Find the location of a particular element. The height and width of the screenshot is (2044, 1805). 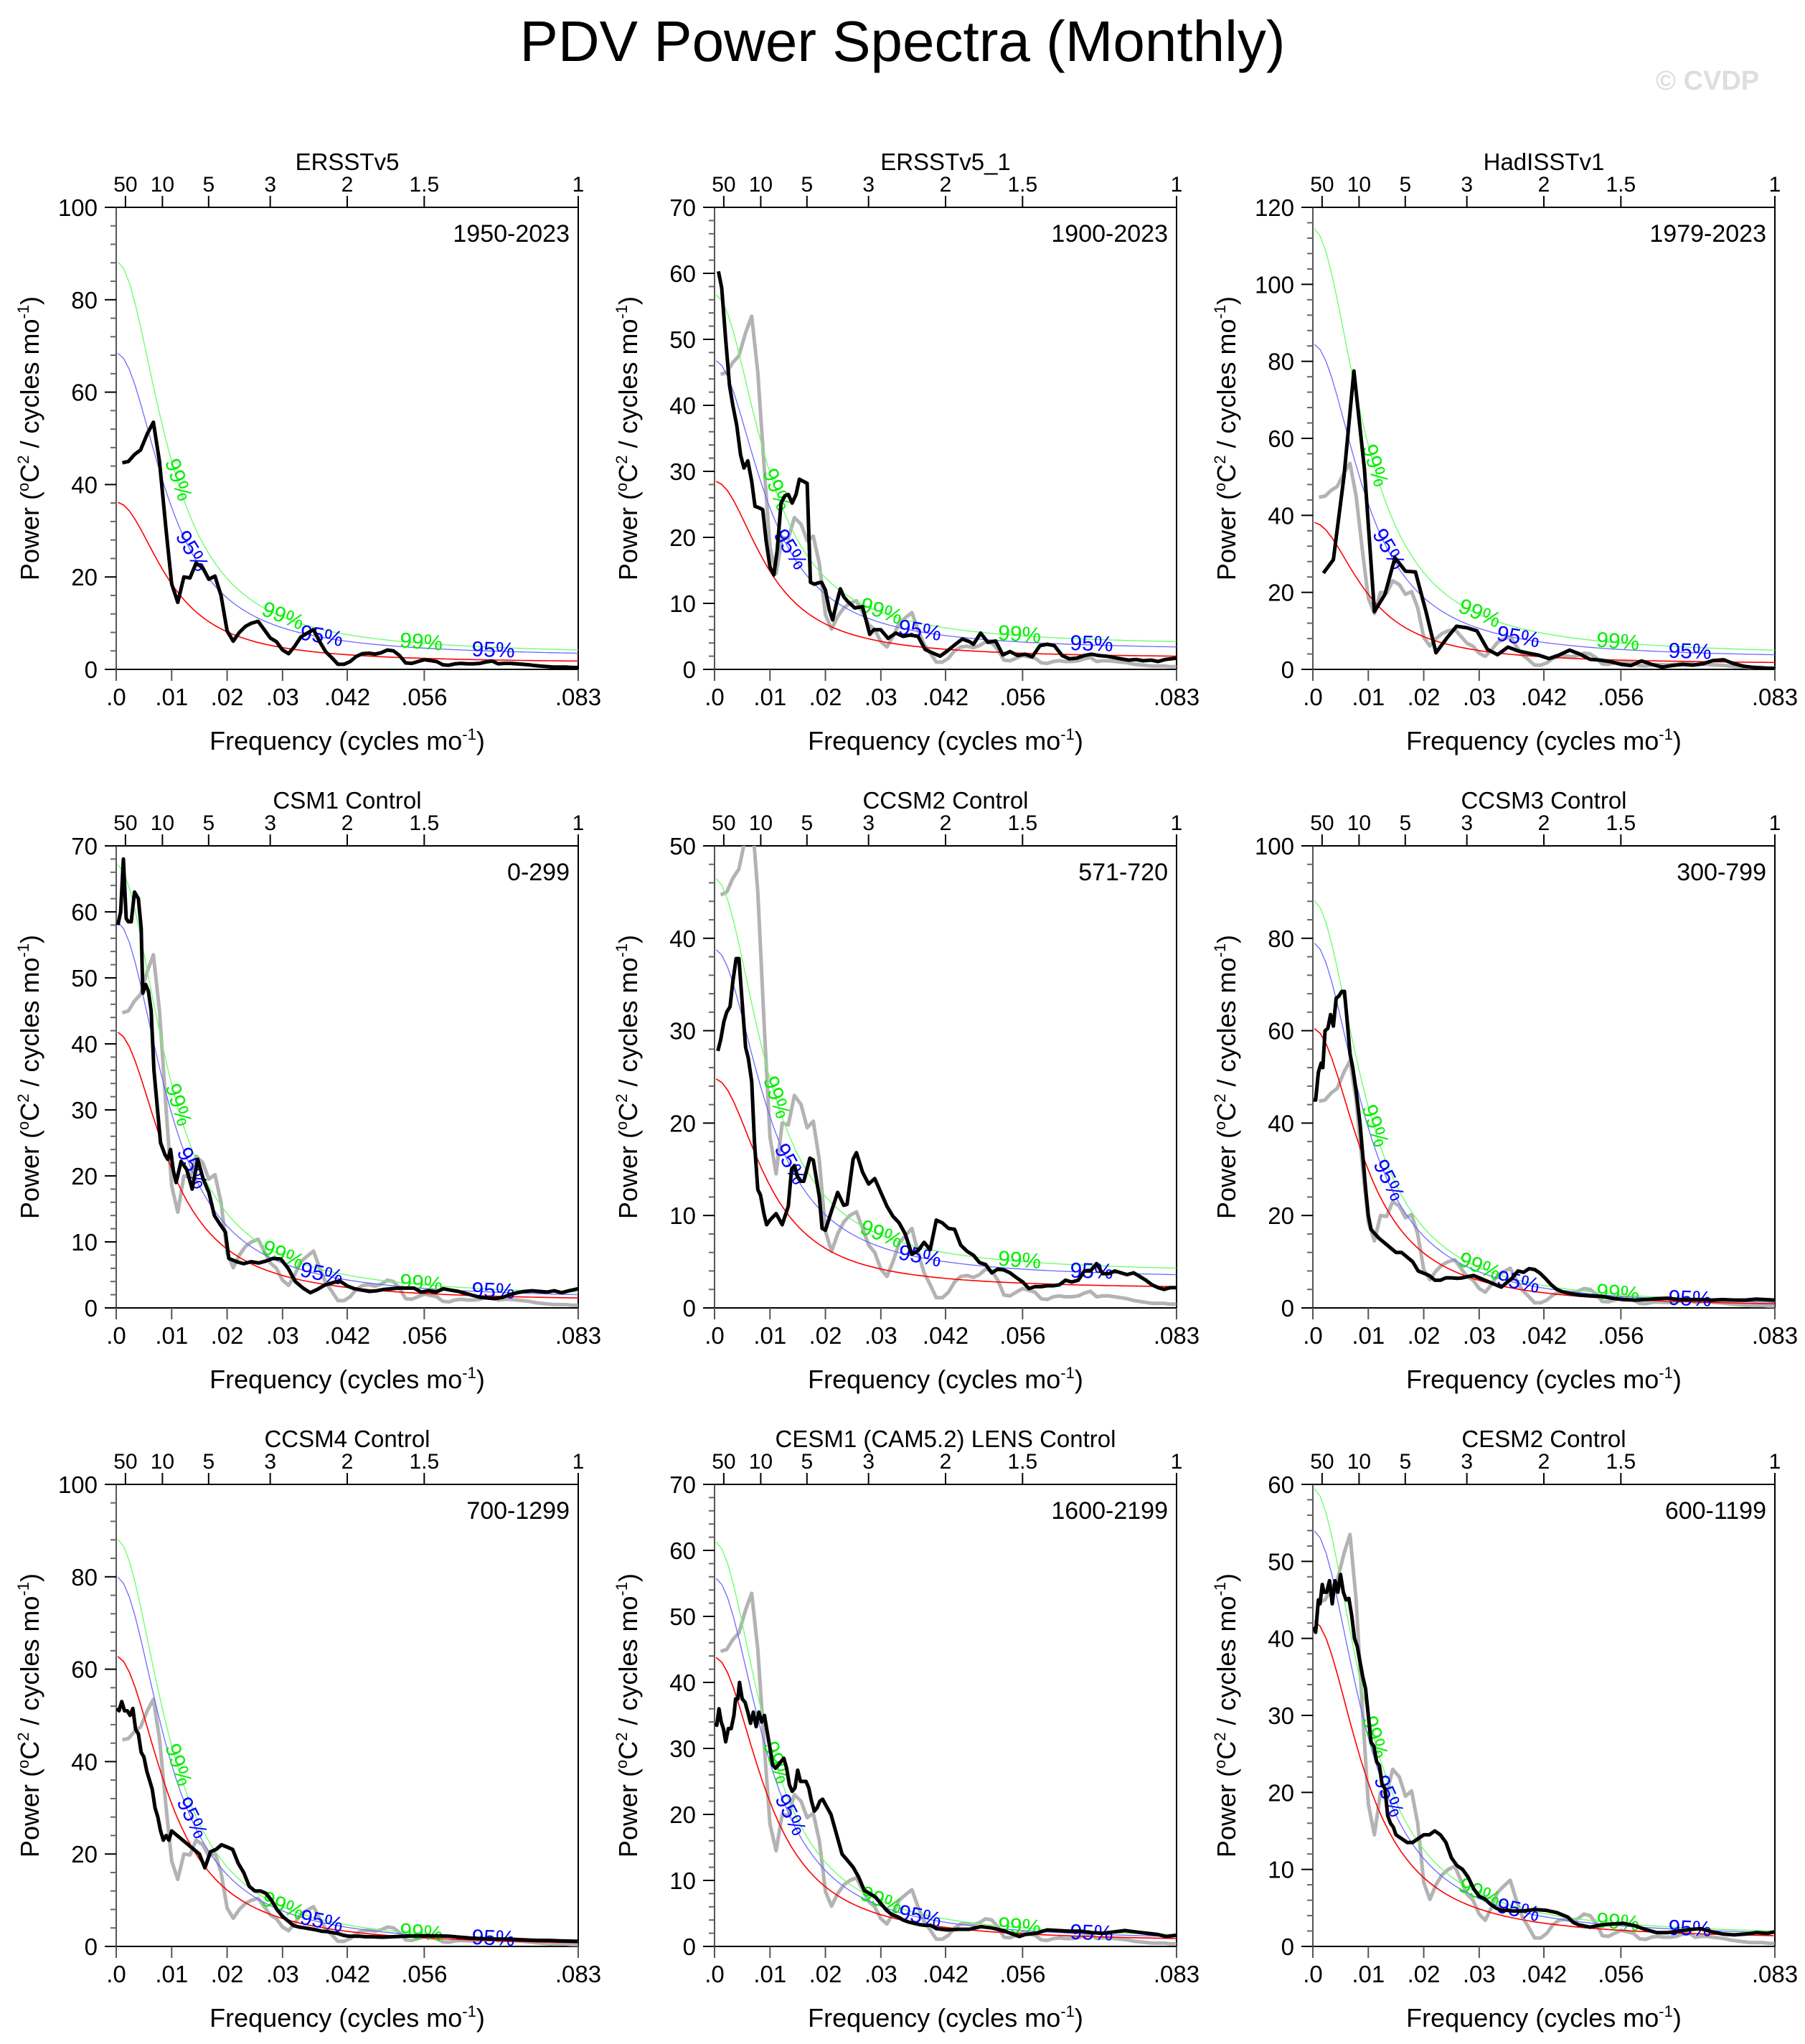

spectrum-line is located at coordinates (347, 1079).